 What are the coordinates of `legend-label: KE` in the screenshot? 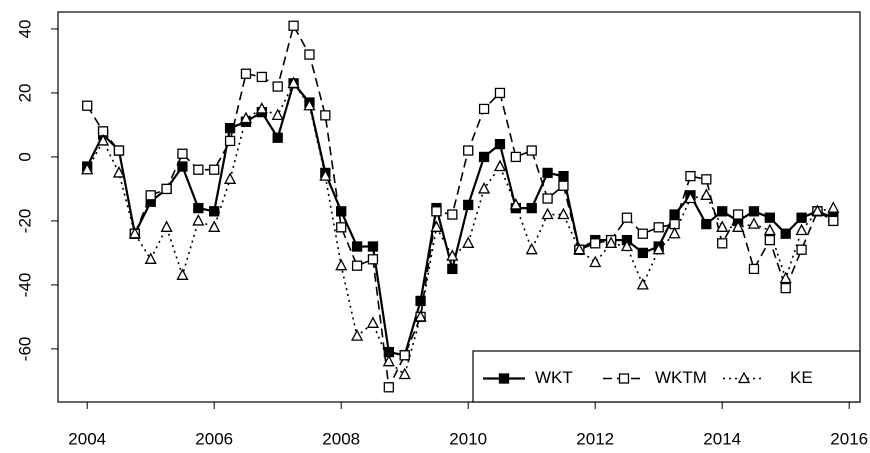 It's located at (801, 377).